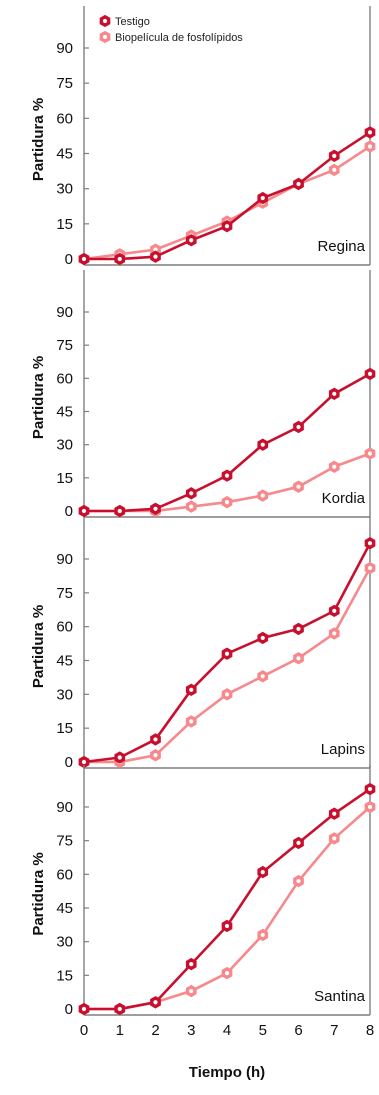 This screenshot has height=1095, width=379. Describe the element at coordinates (64, 478) in the screenshot. I see `y-tick-label-1-15: 15` at that location.